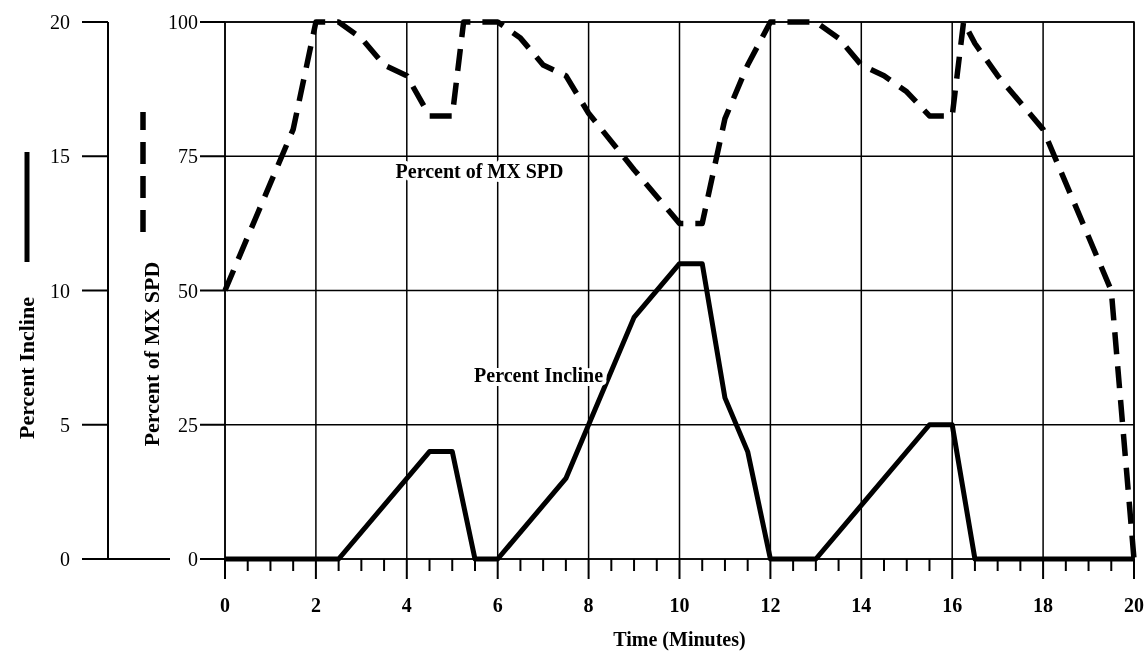 This screenshot has width=1146, height=656. What do you see at coordinates (188, 156) in the screenshot?
I see `y2-tick-label: 75` at bounding box center [188, 156].